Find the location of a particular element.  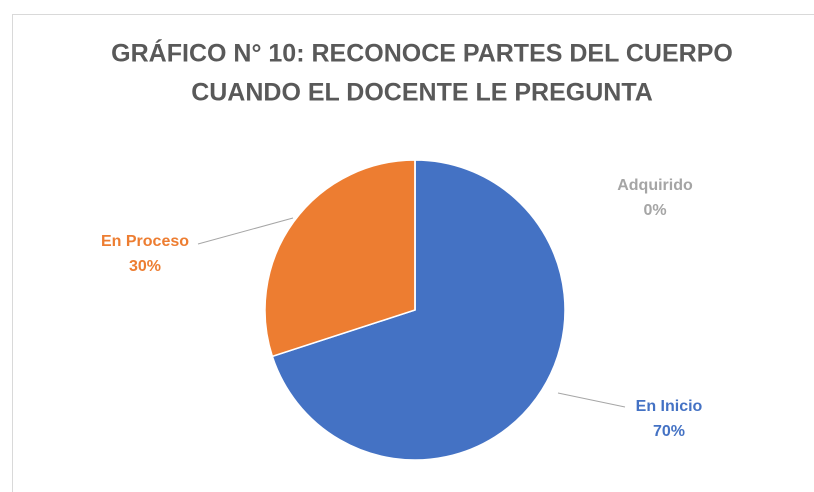

data-label-name: En Proceso is located at coordinates (145, 241).